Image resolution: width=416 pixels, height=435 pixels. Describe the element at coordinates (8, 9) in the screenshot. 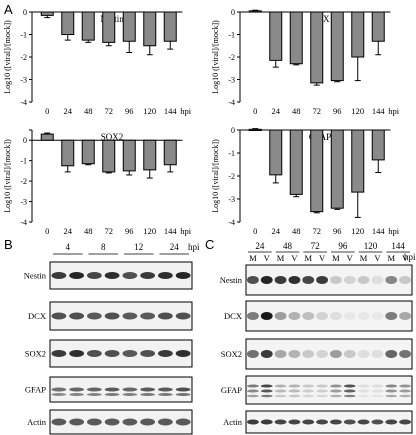

I see `panel-letter-a: A` at that location.